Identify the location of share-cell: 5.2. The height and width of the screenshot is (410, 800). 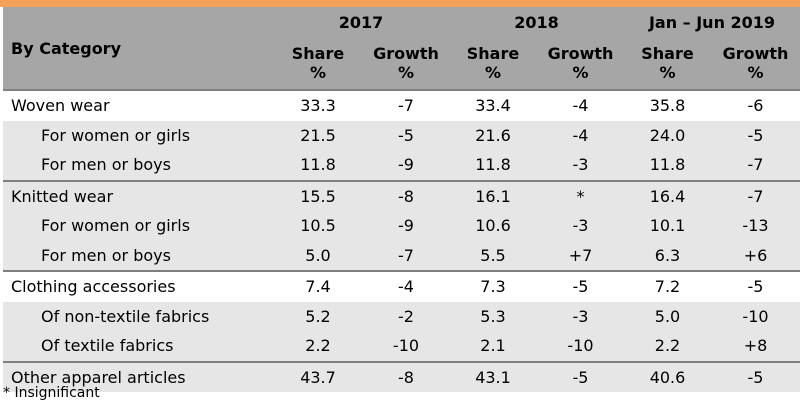
(318, 316).